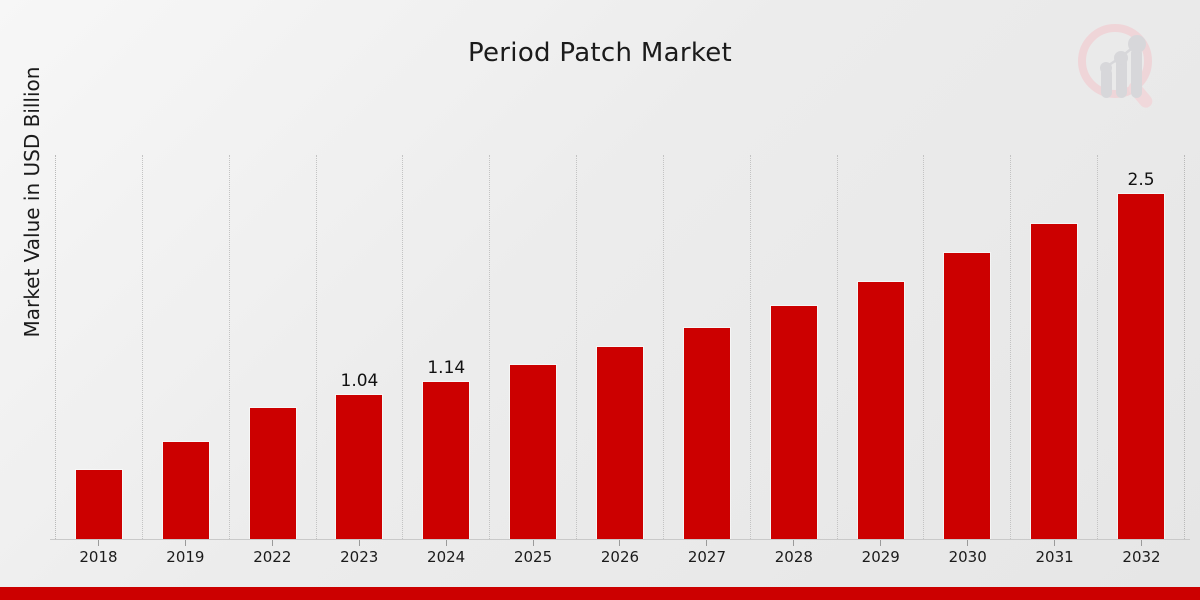 This screenshot has height=600, width=1200. What do you see at coordinates (359, 381) in the screenshot?
I see `bar-value-label: 1.04` at bounding box center [359, 381].